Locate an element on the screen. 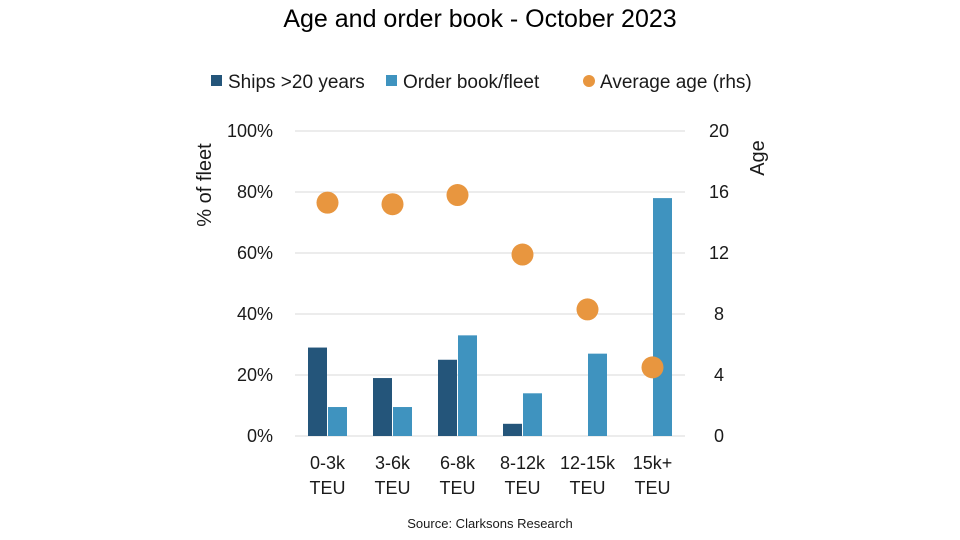 This screenshot has height=540, width=960. source-note: Source: Clarksons Research is located at coordinates (489, 523).